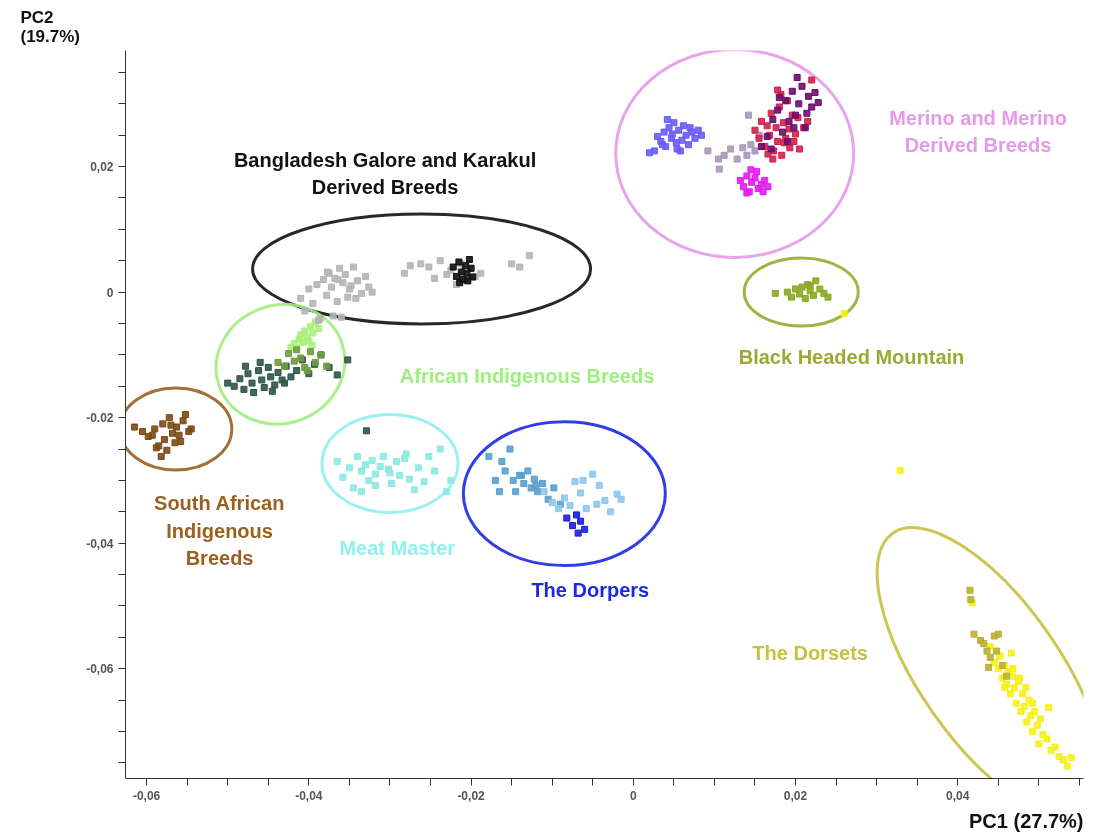  I want to click on x-axis-title: PC1 (27.7%), so click(1026, 820).